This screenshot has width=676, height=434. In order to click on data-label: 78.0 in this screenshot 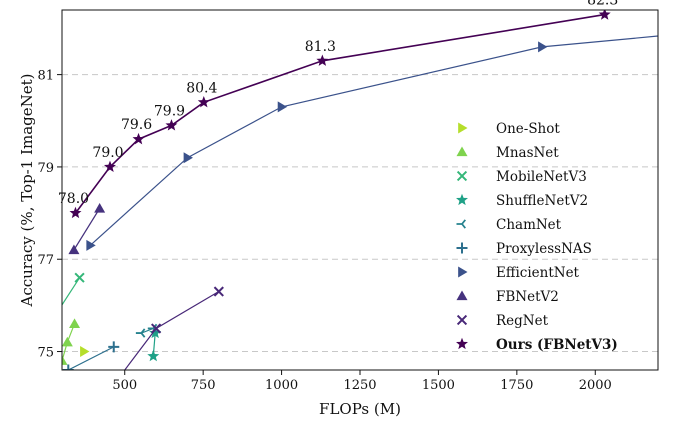, I will do `click(73, 199)`.